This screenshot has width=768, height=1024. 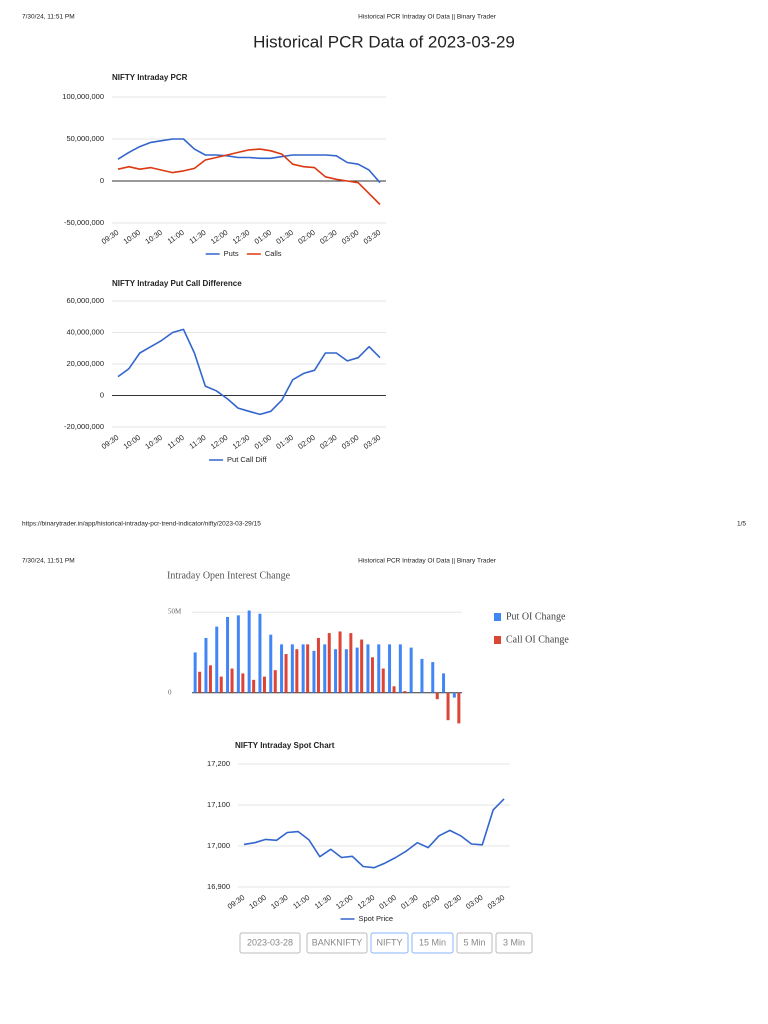 I want to click on button-label: 3 Min, so click(x=514, y=942).